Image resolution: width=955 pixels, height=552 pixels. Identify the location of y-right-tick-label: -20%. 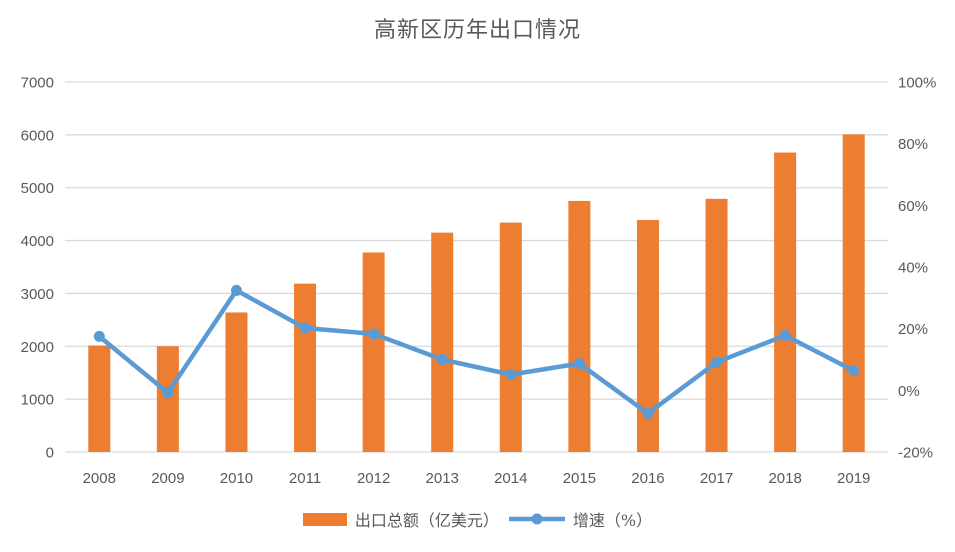
(915, 453).